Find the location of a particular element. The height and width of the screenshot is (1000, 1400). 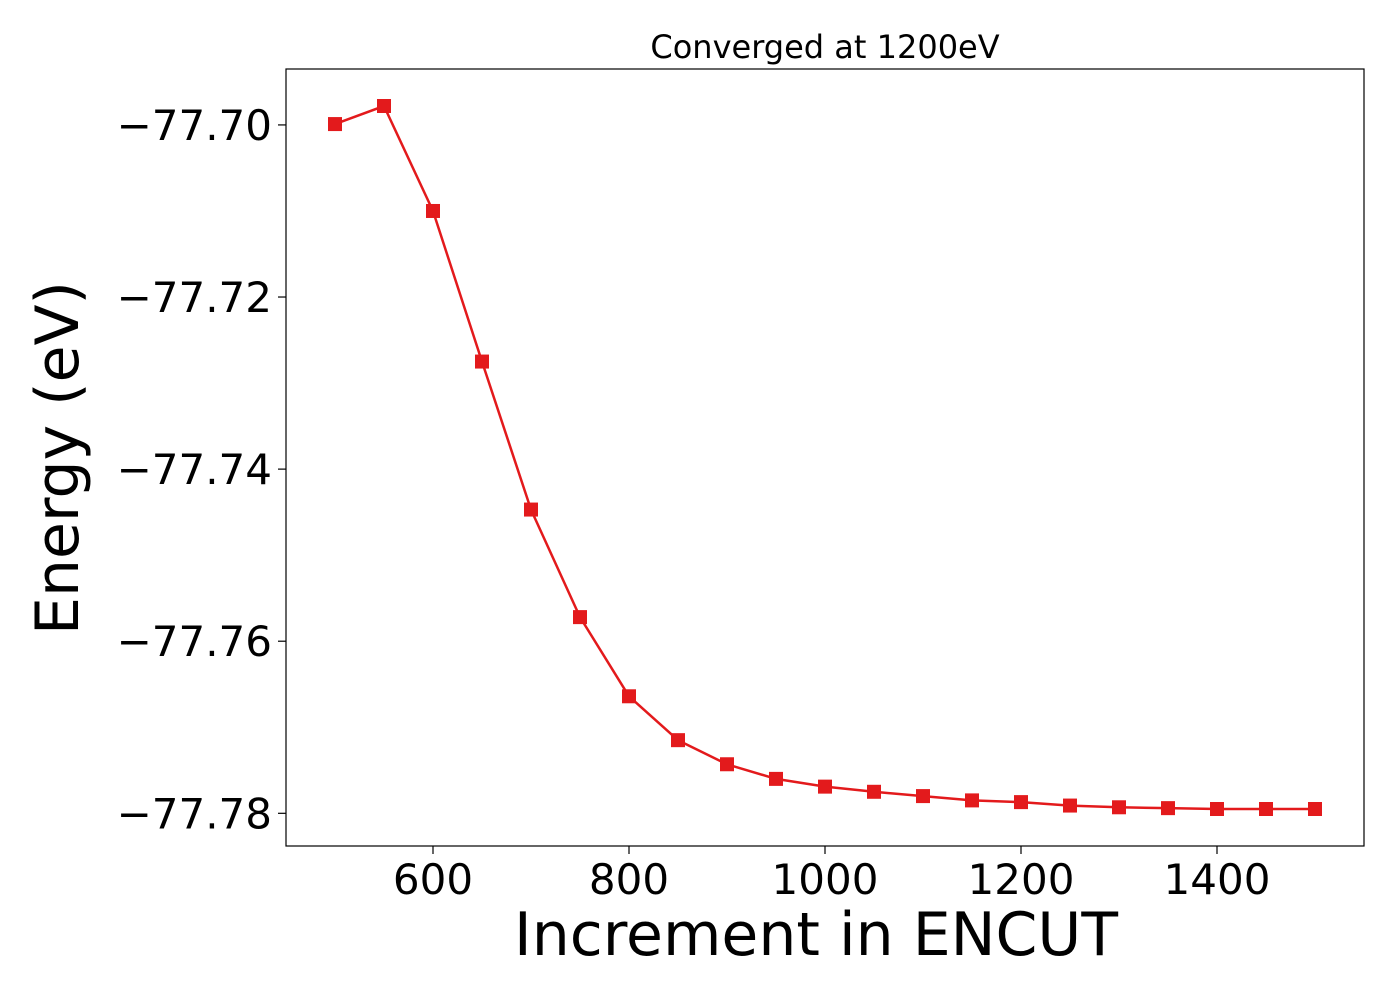

x-tick-label: 1000 is located at coordinates (825, 879).